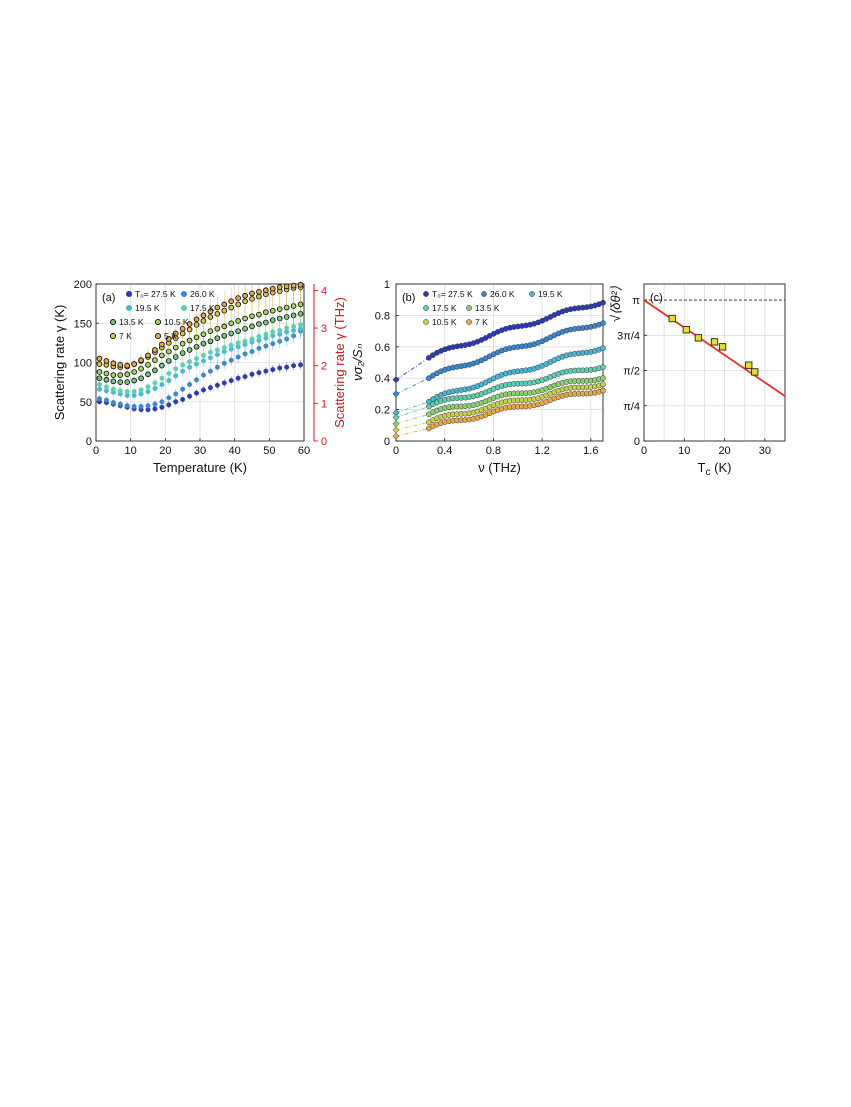 The width and height of the screenshot is (851, 1107). I want to click on legend-label: 17.5 K, so click(444, 308).